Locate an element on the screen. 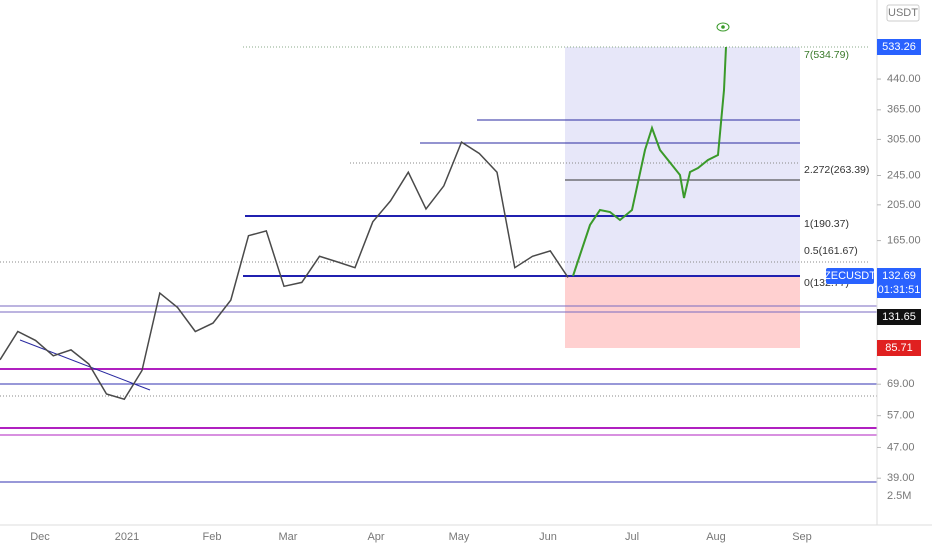 The width and height of the screenshot is (932, 550). currency: USDT is located at coordinates (903, 13).